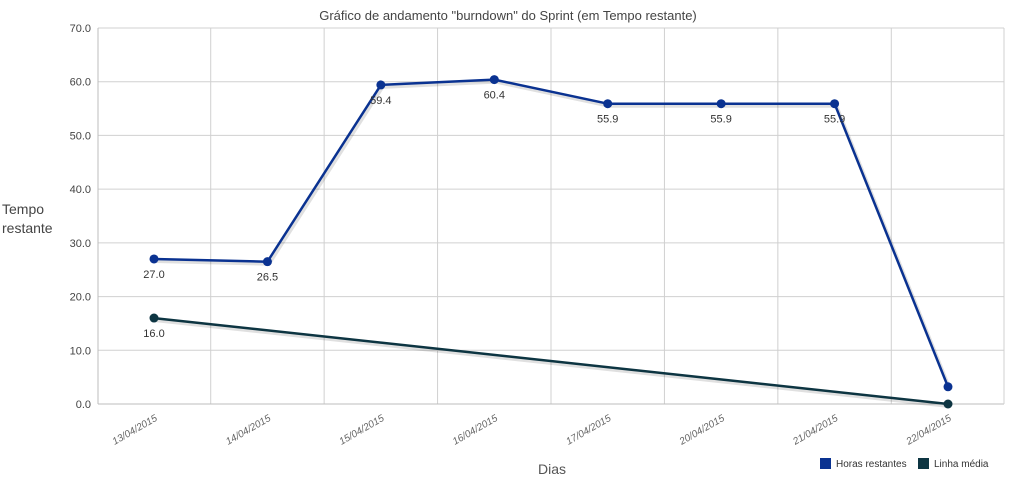 The width and height of the screenshot is (1015, 479). What do you see at coordinates (23, 209) in the screenshot?
I see `y-axis-label-line1: Tempo` at bounding box center [23, 209].